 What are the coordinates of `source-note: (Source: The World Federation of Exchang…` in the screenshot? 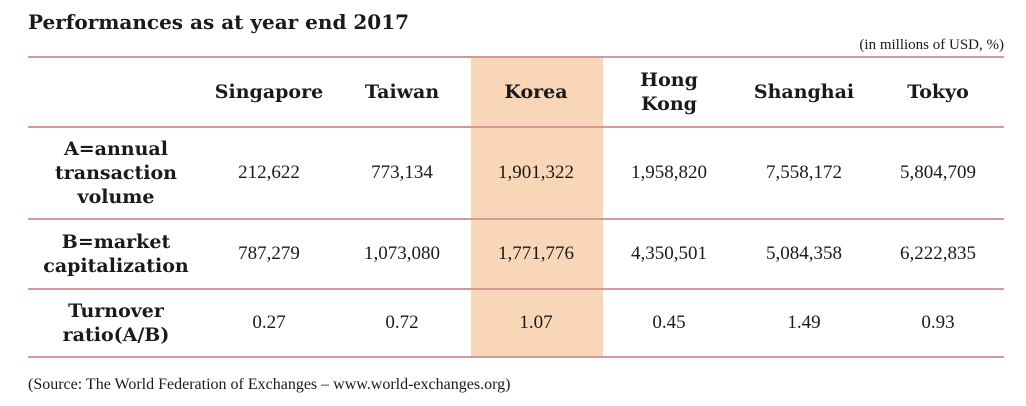 It's located at (269, 384).